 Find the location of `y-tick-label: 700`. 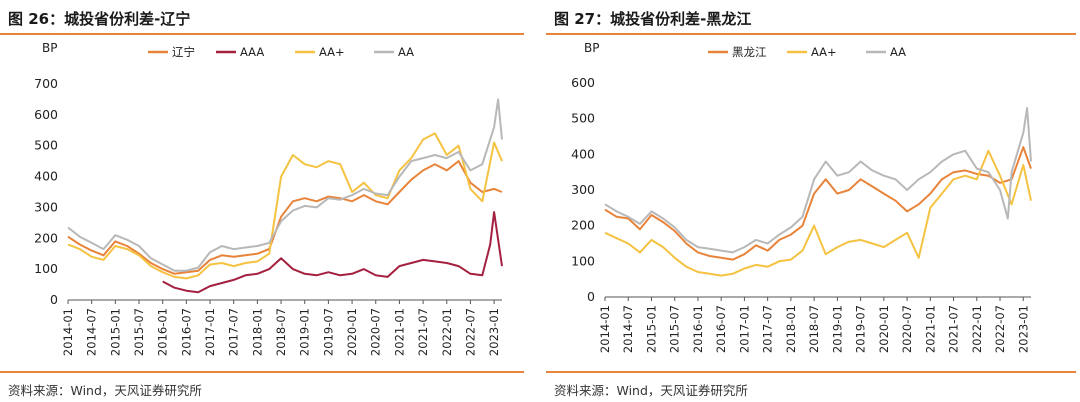

y-tick-label: 700 is located at coordinates (46, 83).